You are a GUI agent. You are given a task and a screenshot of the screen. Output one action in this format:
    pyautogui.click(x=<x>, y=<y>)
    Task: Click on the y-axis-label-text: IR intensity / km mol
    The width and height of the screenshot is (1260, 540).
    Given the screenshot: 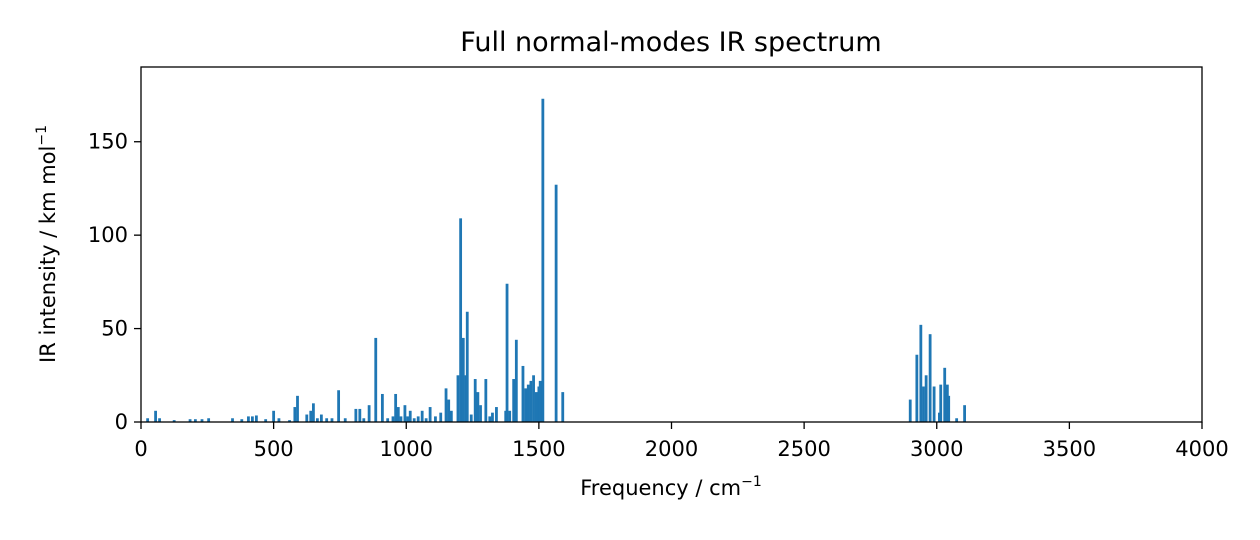 What is the action you would take?
    pyautogui.click(x=48, y=254)
    